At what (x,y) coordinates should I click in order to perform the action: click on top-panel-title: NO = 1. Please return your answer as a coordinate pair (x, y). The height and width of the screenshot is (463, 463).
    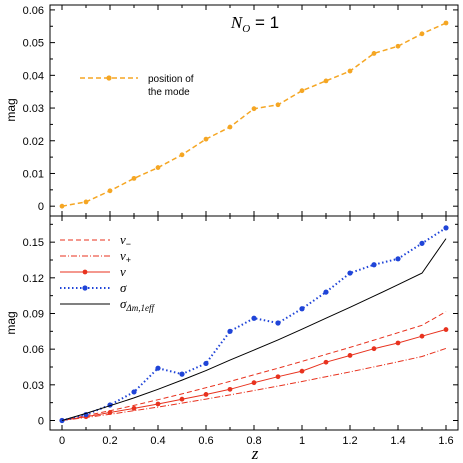
    Looking at the image, I should click on (254, 24).